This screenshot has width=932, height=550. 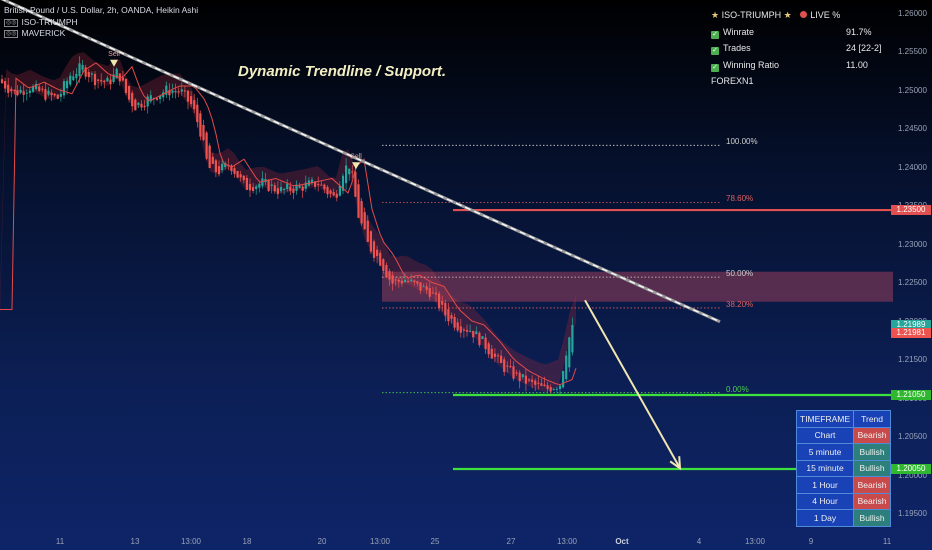 I want to click on projection-arrow, so click(x=632, y=384).